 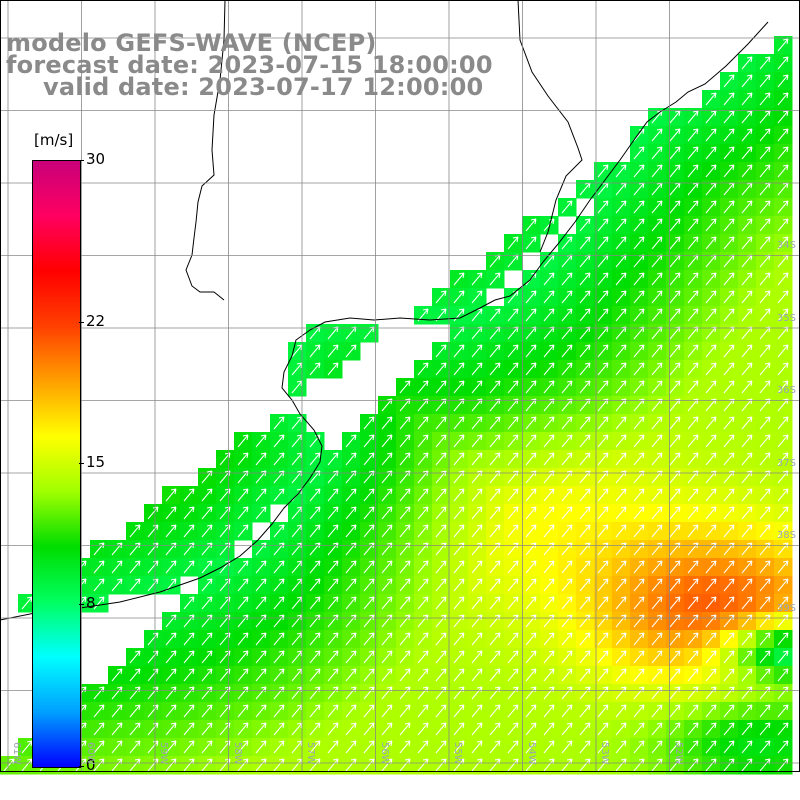 I want to click on colorbar-tick-label: 15, so click(x=96, y=462).